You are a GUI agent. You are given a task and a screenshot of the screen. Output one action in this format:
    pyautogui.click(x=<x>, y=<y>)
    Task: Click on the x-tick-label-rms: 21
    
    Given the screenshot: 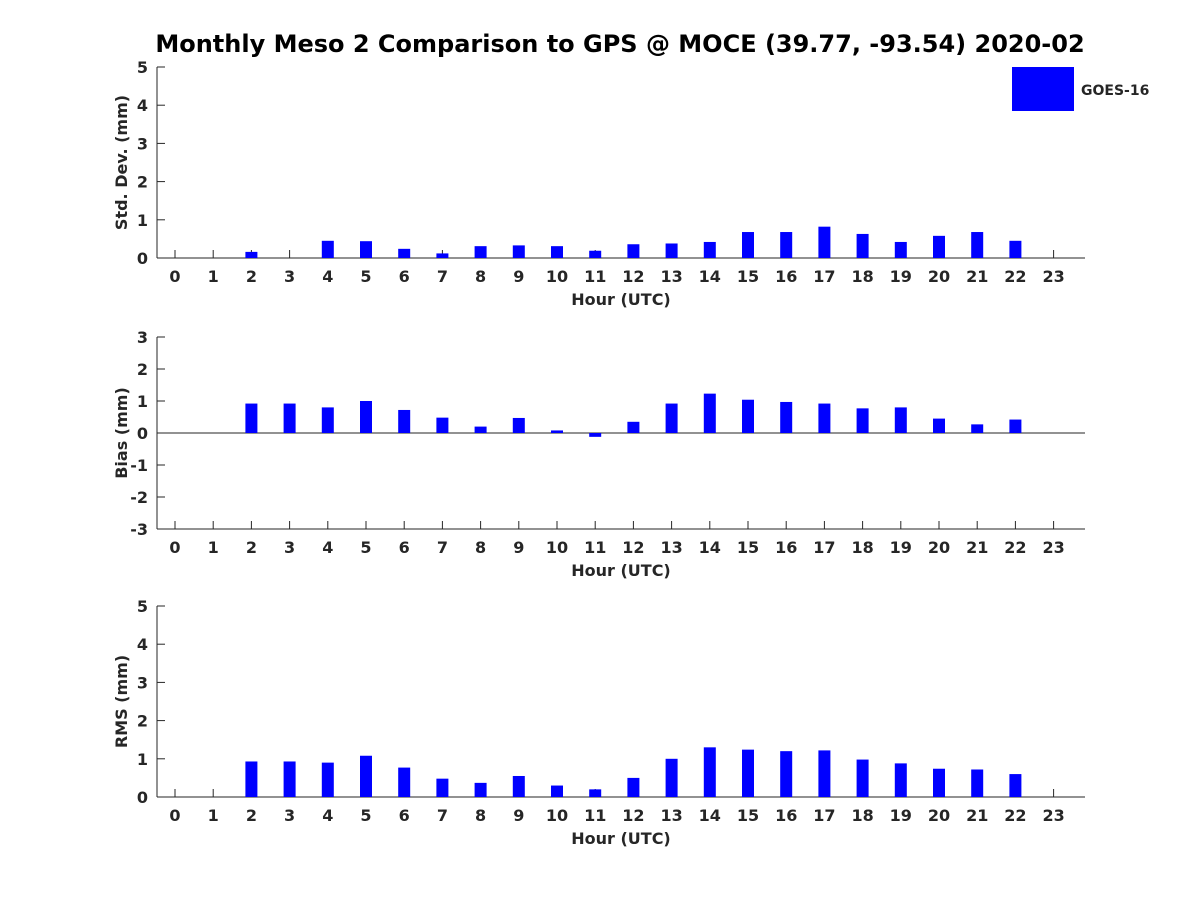 What is the action you would take?
    pyautogui.click(x=977, y=815)
    